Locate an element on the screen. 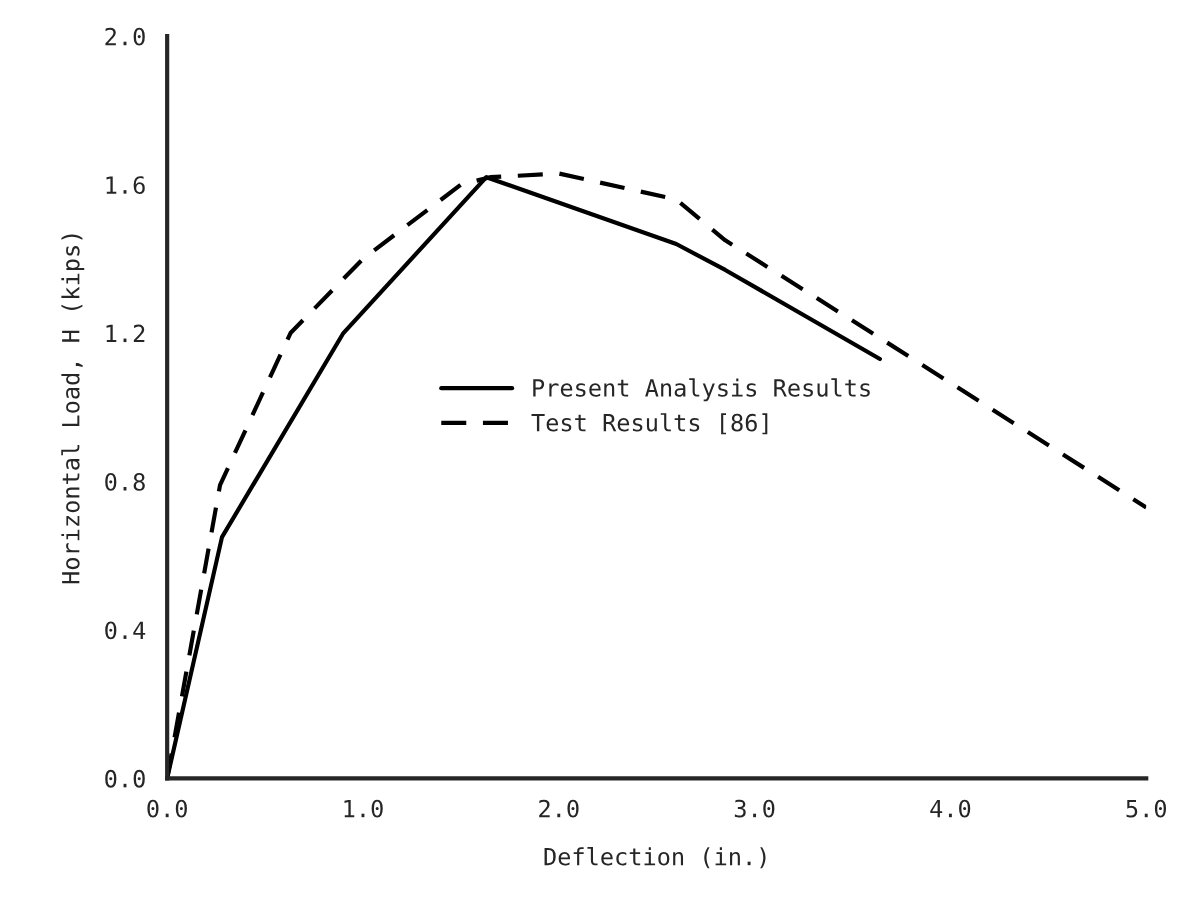 The image size is (1194, 905). x-tick-label: 5.0 is located at coordinates (1146, 808).